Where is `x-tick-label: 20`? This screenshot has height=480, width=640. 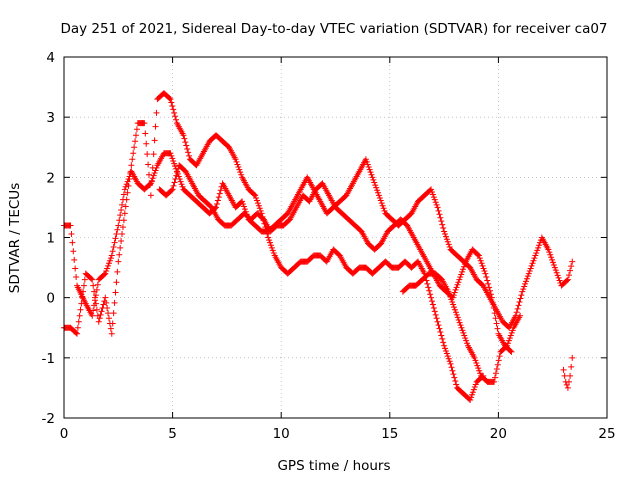 x-tick-label: 20 is located at coordinates (498, 434).